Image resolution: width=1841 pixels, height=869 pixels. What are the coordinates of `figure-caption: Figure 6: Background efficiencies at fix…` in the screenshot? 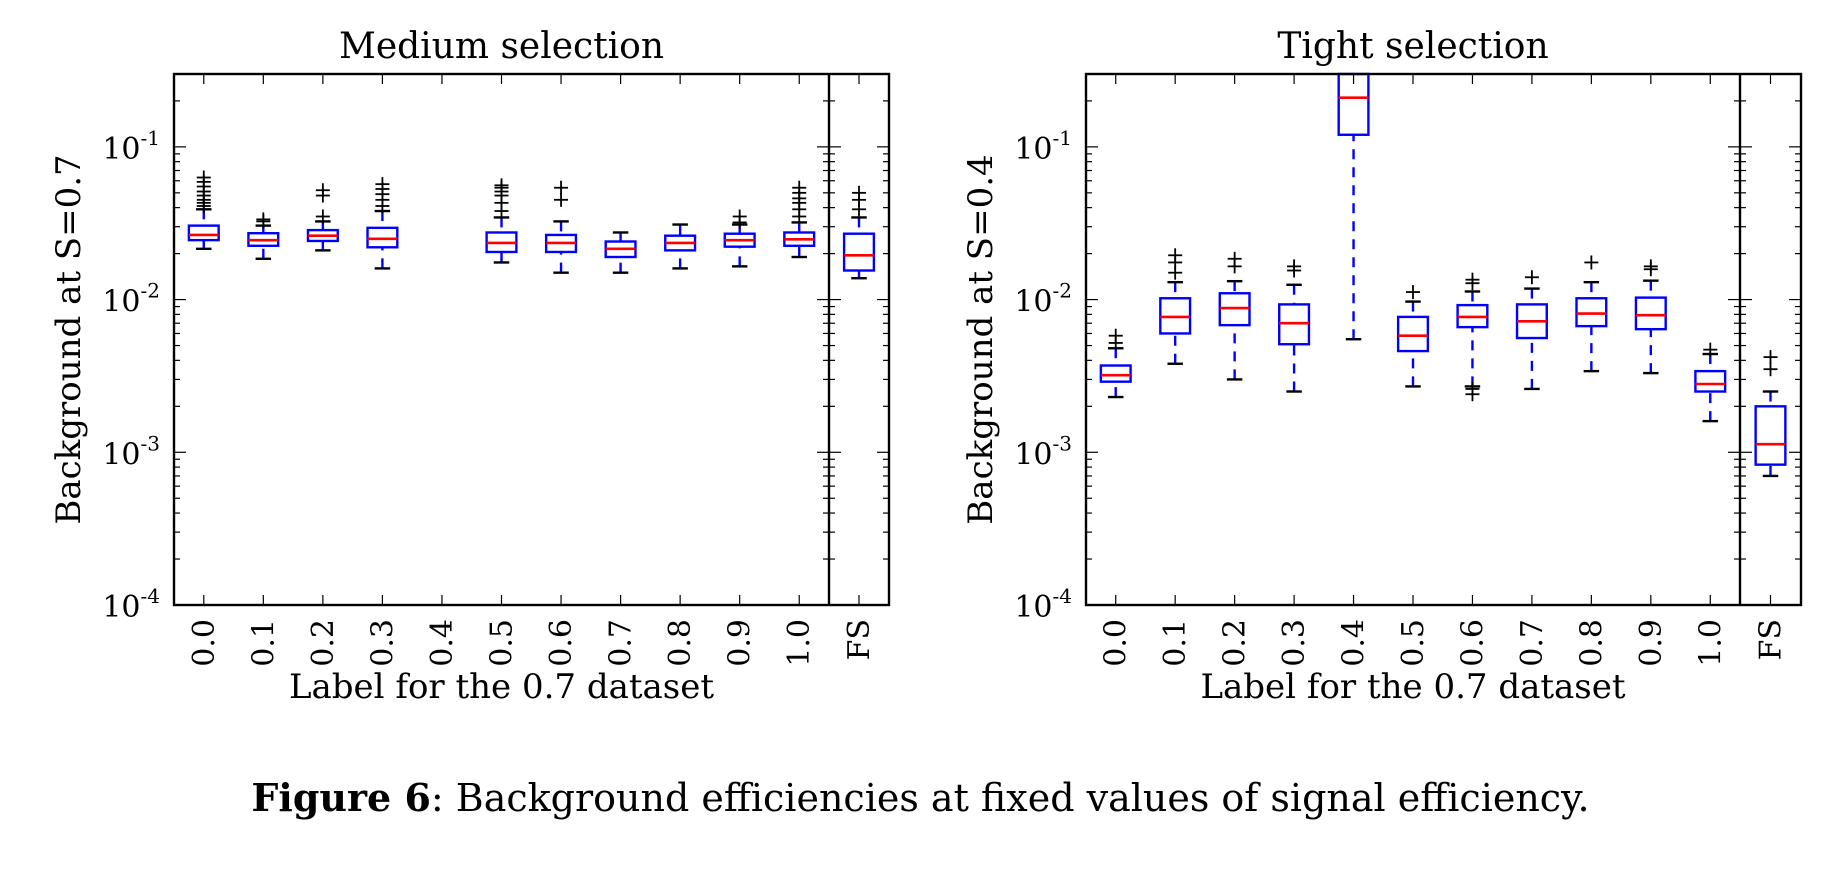 It's located at (920, 797).